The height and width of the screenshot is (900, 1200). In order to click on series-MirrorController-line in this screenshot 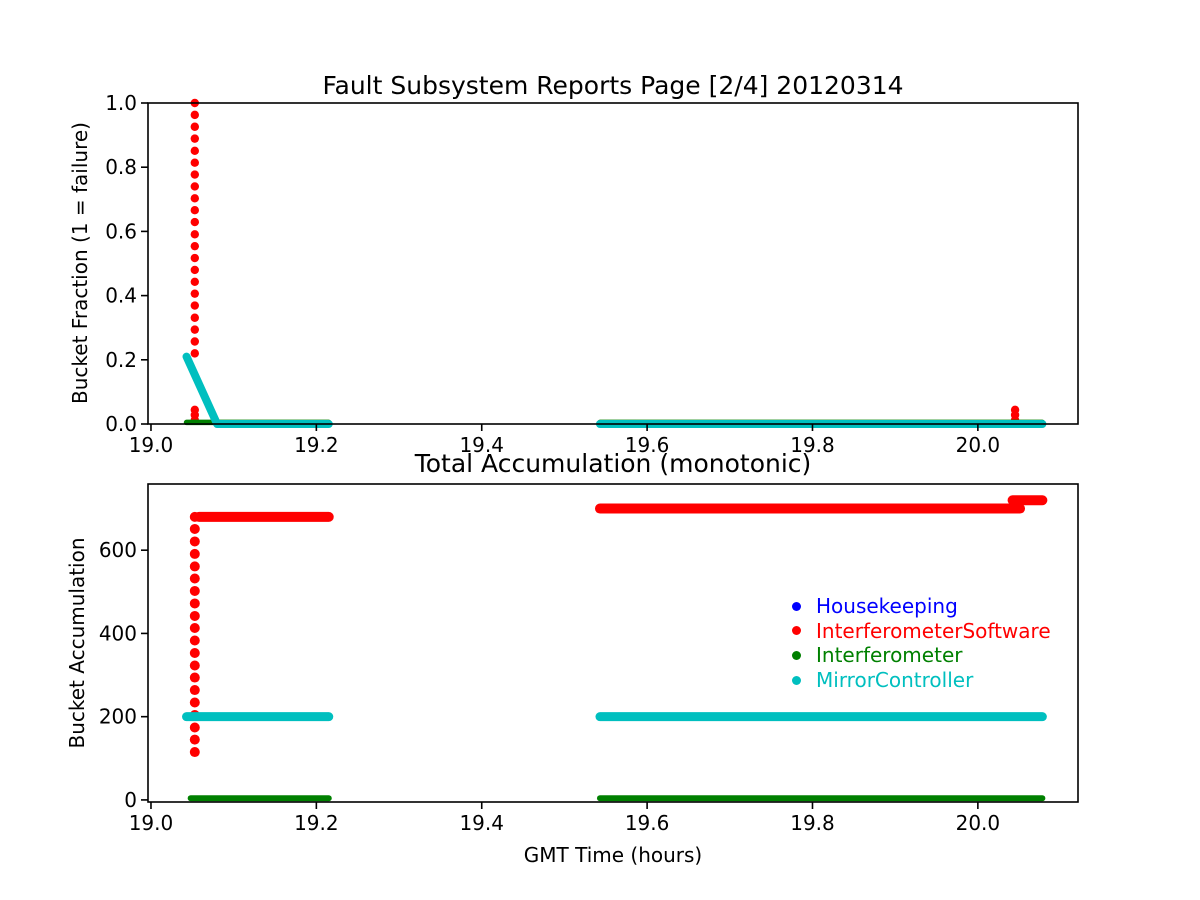, I will do `click(257, 390)`.